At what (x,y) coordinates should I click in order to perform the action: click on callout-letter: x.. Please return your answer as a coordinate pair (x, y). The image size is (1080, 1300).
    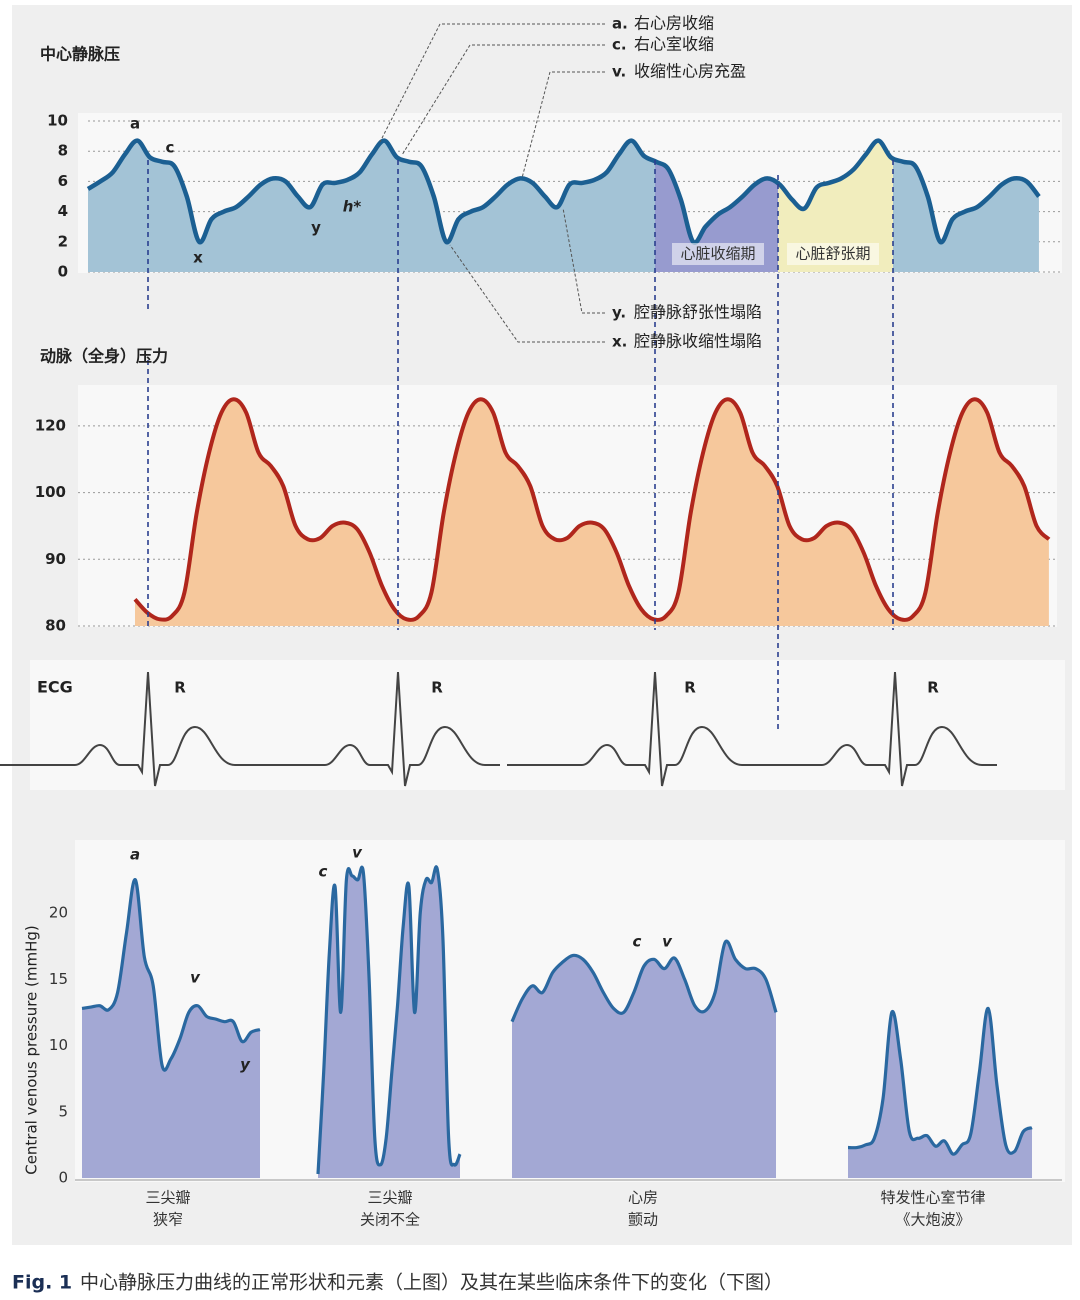
    Looking at the image, I should click on (619, 342).